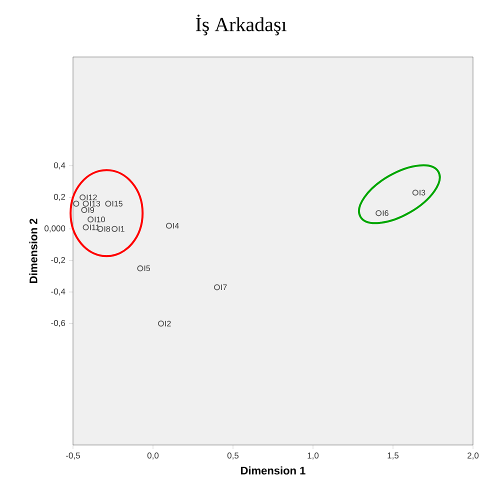 This screenshot has width=482, height=497. Describe the element at coordinates (91, 210) in the screenshot. I see `annotation: I9` at that location.